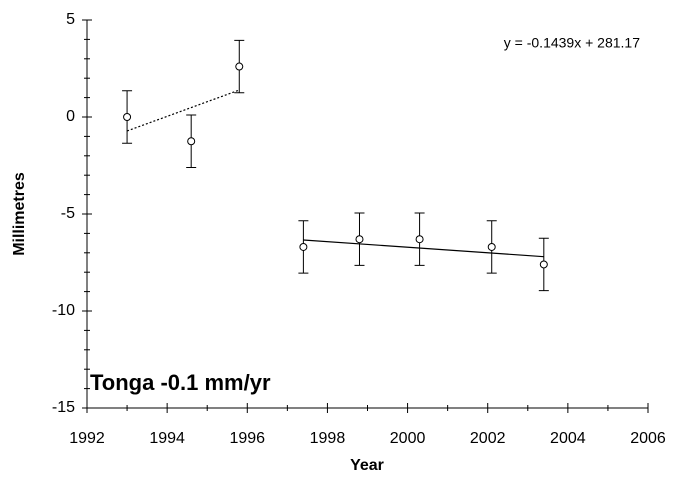 This screenshot has width=675, height=481. What do you see at coordinates (87, 438) in the screenshot?
I see `x-tick-label: 1992` at bounding box center [87, 438].